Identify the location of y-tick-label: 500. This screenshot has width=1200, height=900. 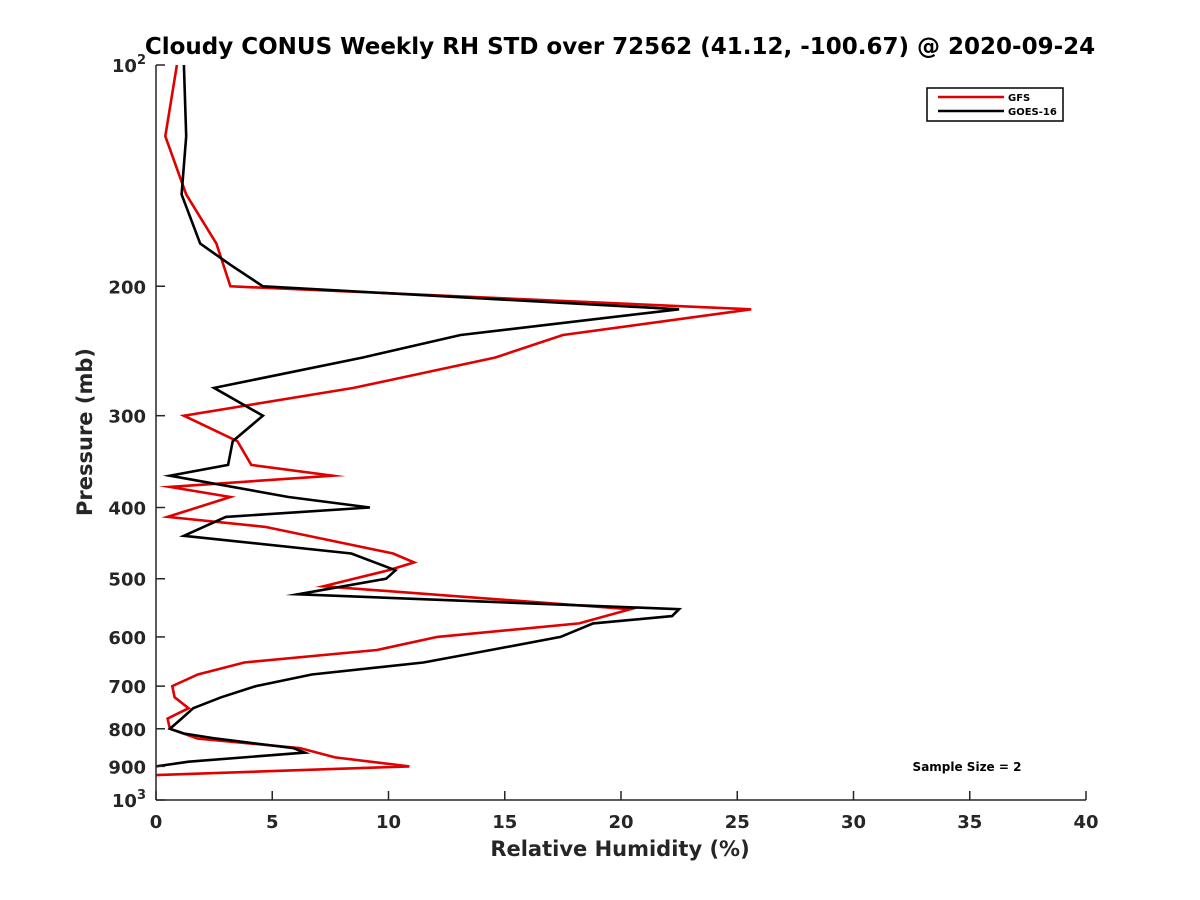
(127, 580).